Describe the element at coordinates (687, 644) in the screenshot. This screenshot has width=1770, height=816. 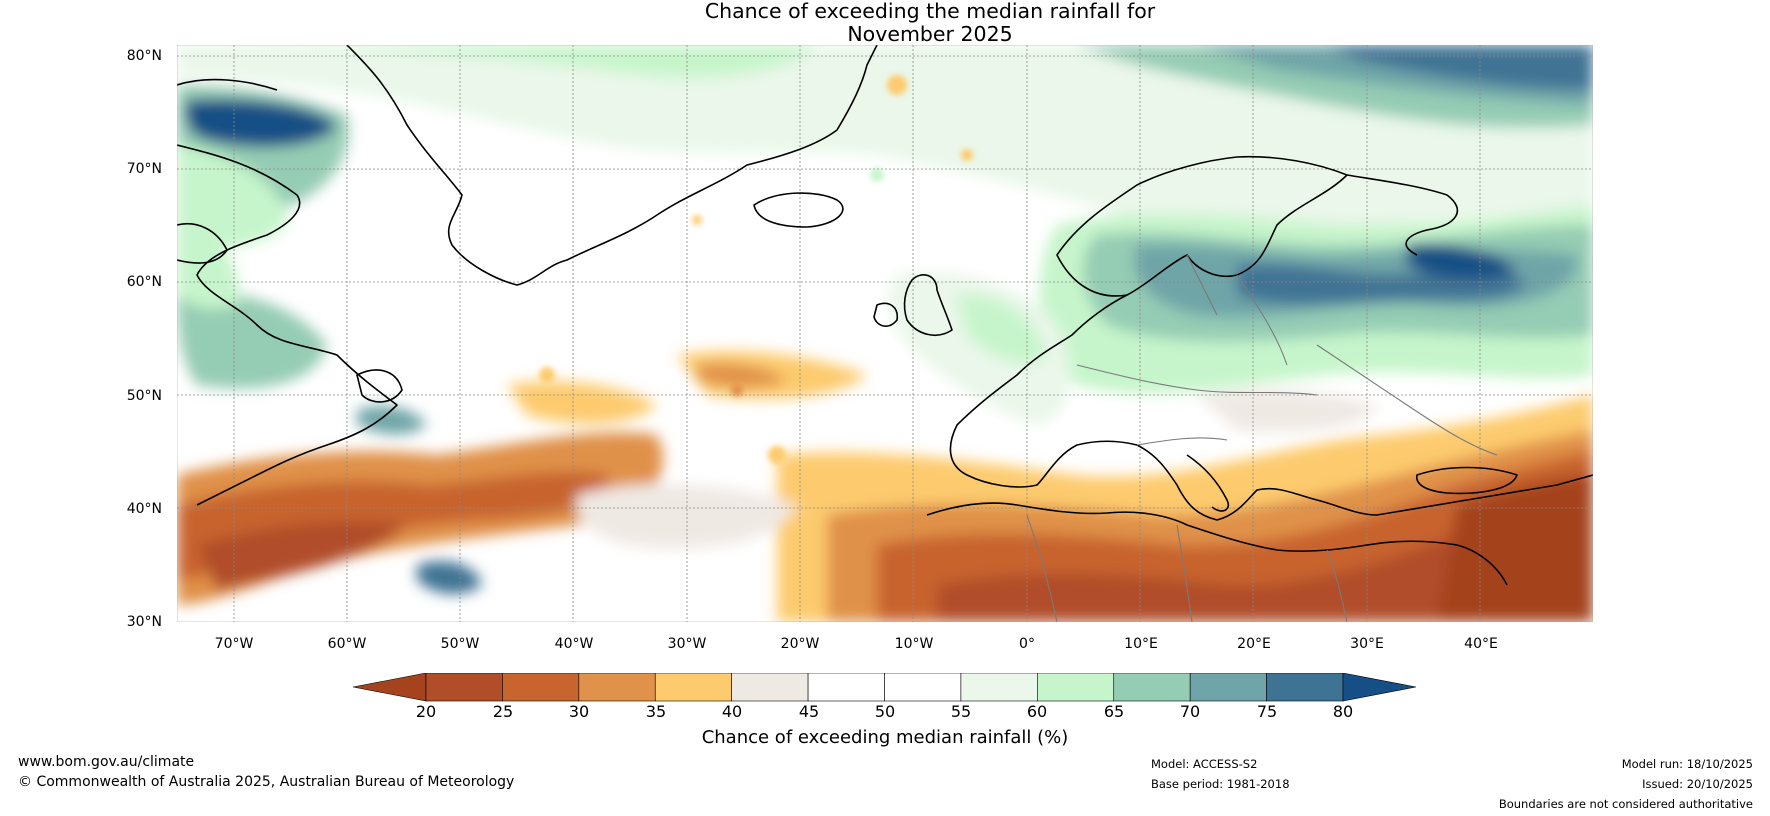
I see `lon-label: 30°W` at that location.